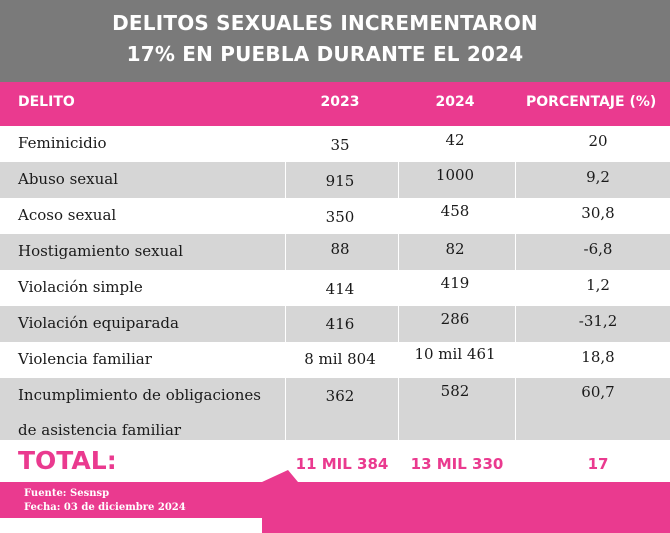 The height and width of the screenshot is (533, 670). I want to click on header-porcentaje: PORCENTAJE (%), so click(591, 102).